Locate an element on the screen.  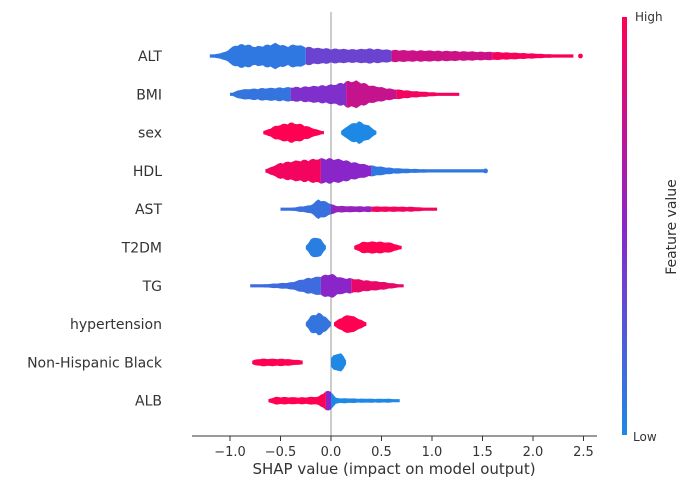
x-tick-label: 2.0 is located at coordinates (533, 452).